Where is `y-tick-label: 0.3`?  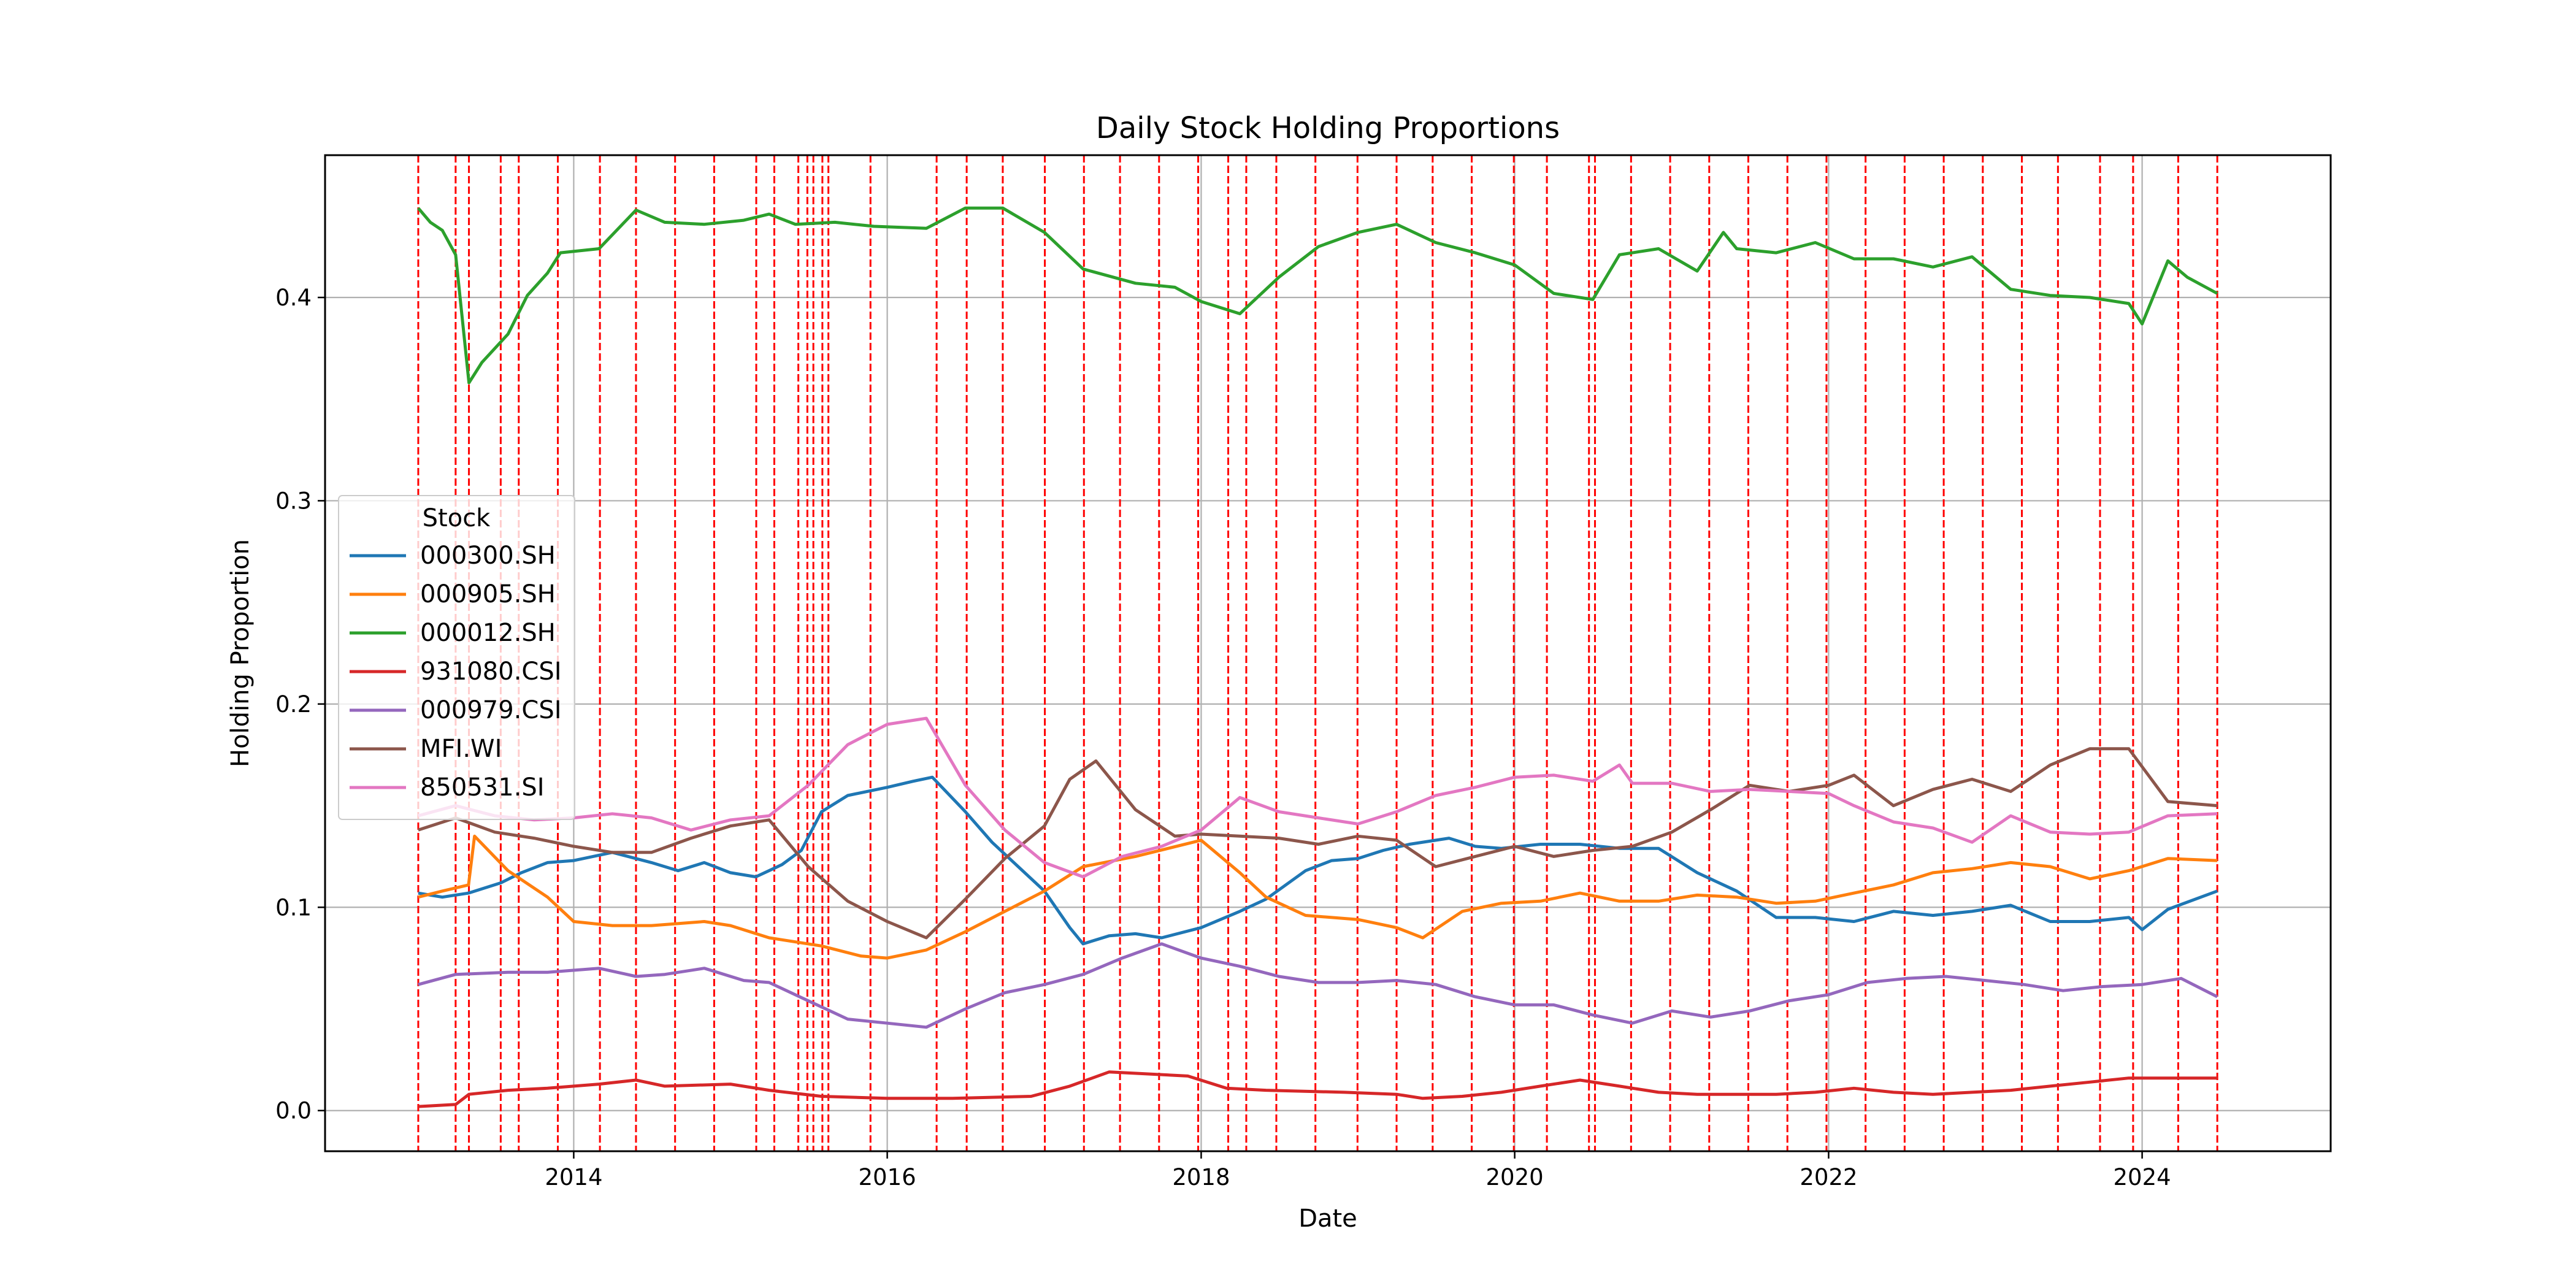 y-tick-label: 0.3 is located at coordinates (293, 501).